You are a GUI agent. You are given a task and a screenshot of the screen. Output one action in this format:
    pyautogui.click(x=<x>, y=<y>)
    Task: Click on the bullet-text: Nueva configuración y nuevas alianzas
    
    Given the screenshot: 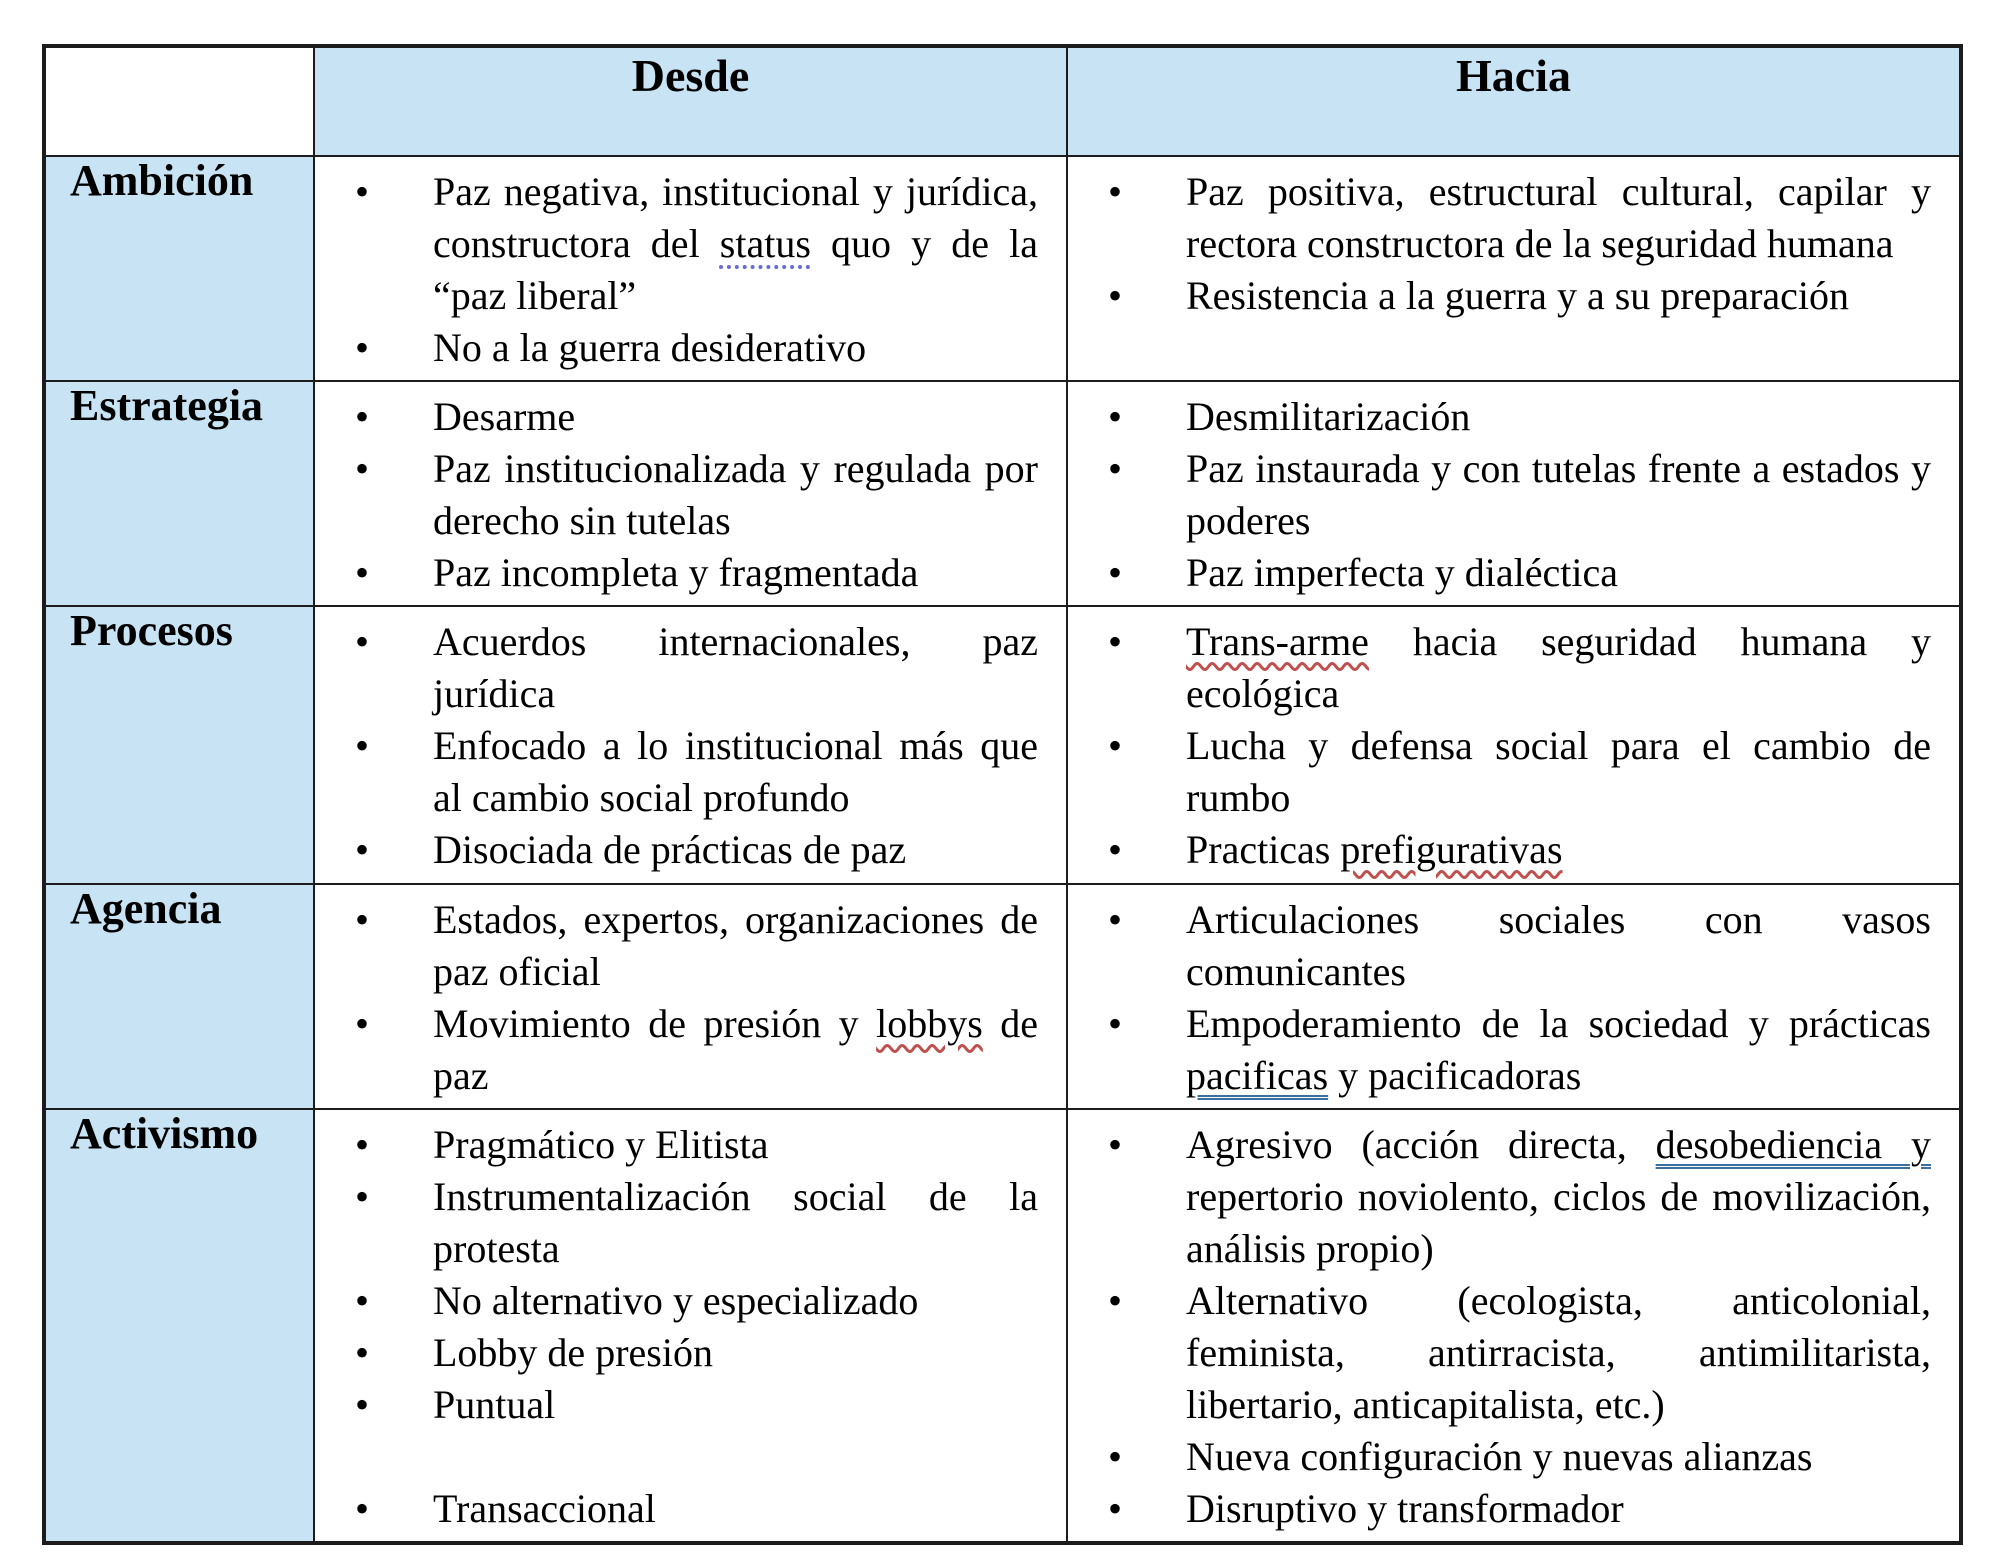 What is the action you would take?
    pyautogui.click(x=1558, y=1457)
    